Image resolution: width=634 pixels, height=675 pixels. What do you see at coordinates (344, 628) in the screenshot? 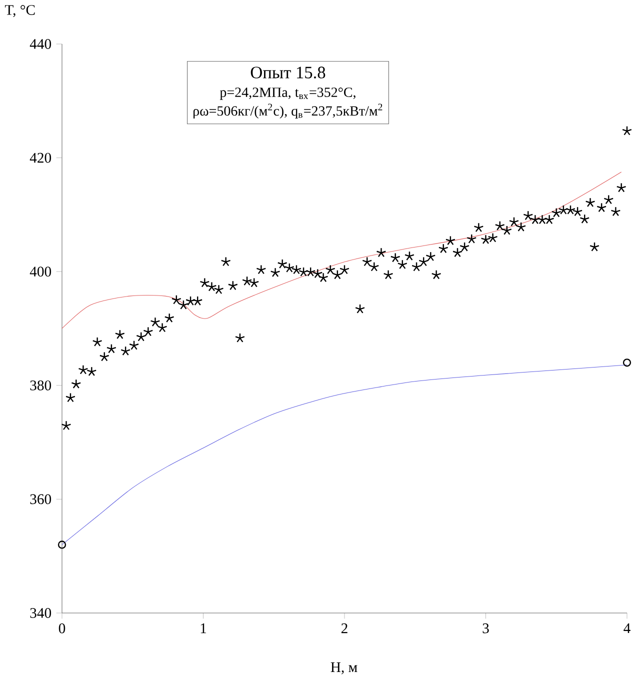
I see `x-tick-label: 2` at bounding box center [344, 628].